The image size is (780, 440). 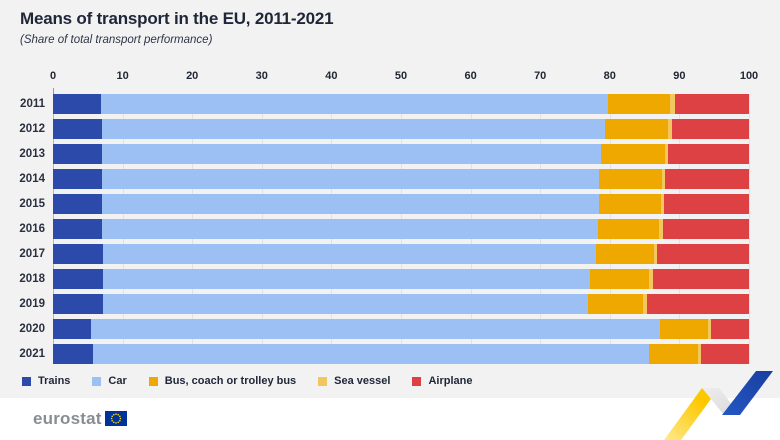 What do you see at coordinates (177, 18) in the screenshot?
I see `page-title: Means of transport in the EU, 2011-2021` at bounding box center [177, 18].